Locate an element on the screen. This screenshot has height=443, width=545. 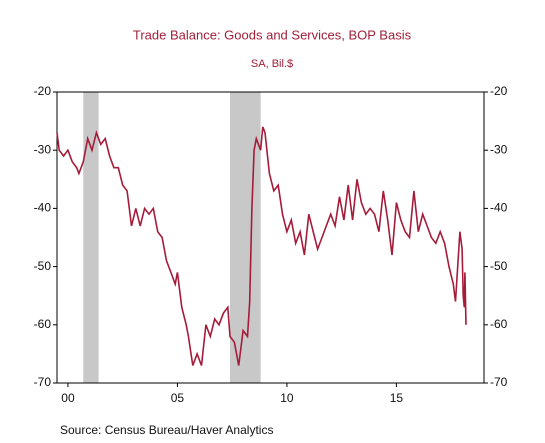
y-tick-label: -40 is located at coordinates (43, 208).